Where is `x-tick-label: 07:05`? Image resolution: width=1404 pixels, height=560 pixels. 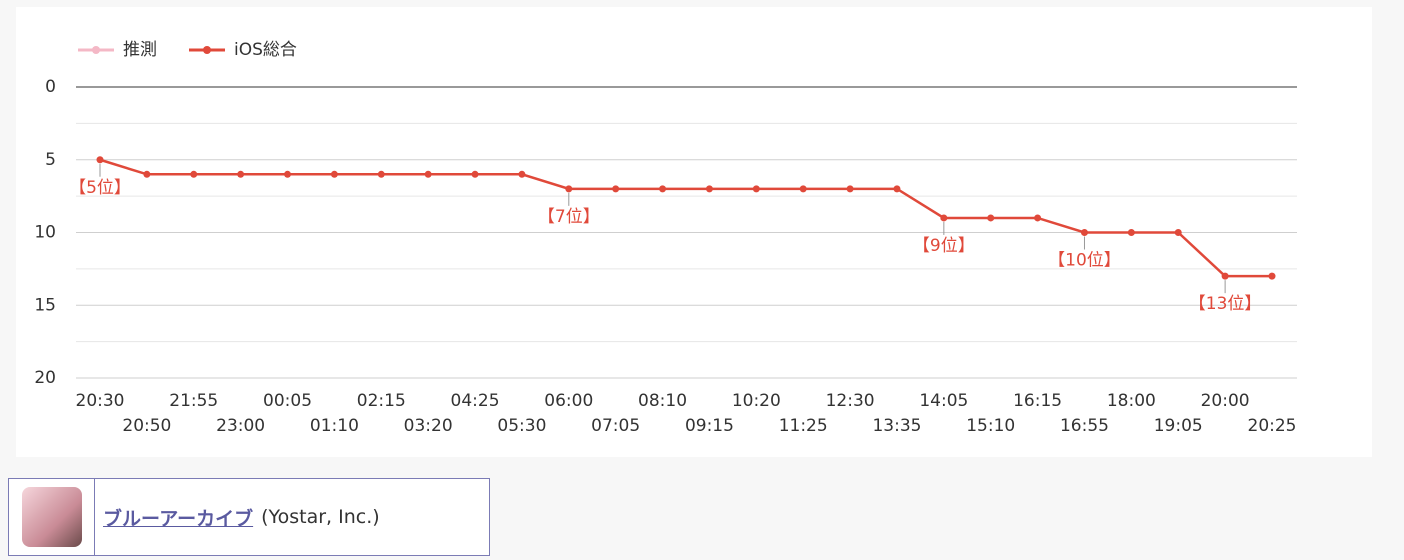 x-tick-label: 07:05 is located at coordinates (615, 426).